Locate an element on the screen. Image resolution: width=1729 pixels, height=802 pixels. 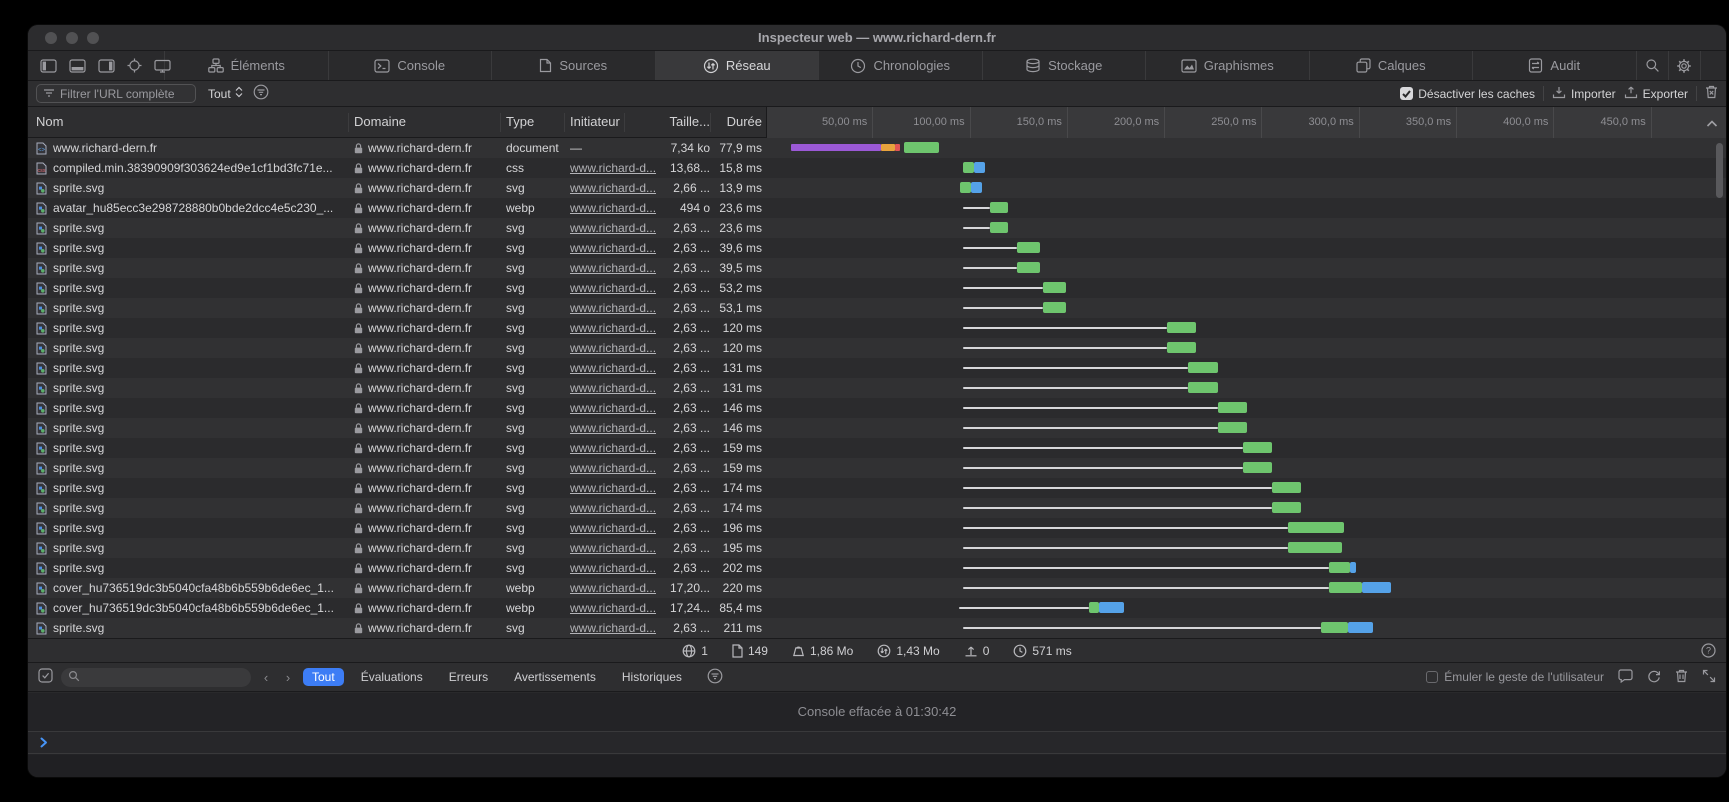
minimize-window-button is located at coordinates (72, 38).